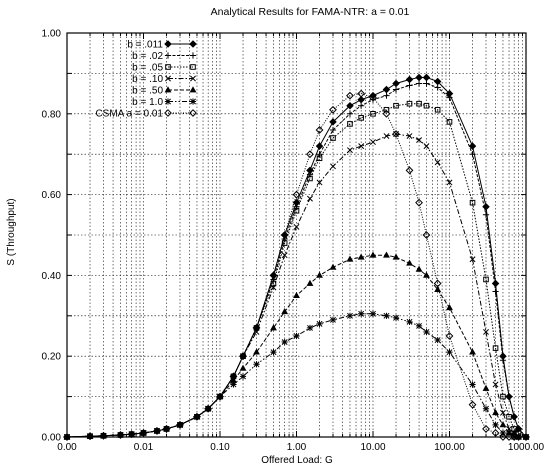  What do you see at coordinates (164, 91) in the screenshot?
I see `legend-item: b = .50` at bounding box center [164, 91].